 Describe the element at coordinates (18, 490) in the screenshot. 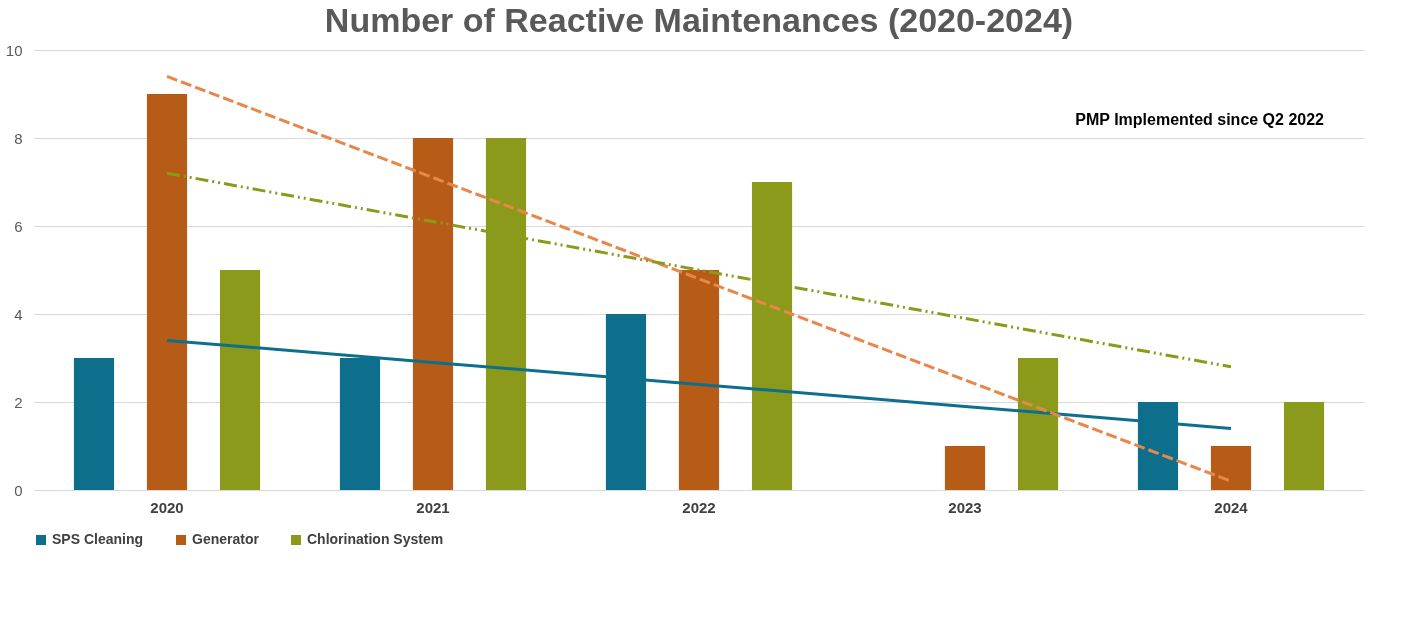

I see `y-tick-label: 0` at that location.